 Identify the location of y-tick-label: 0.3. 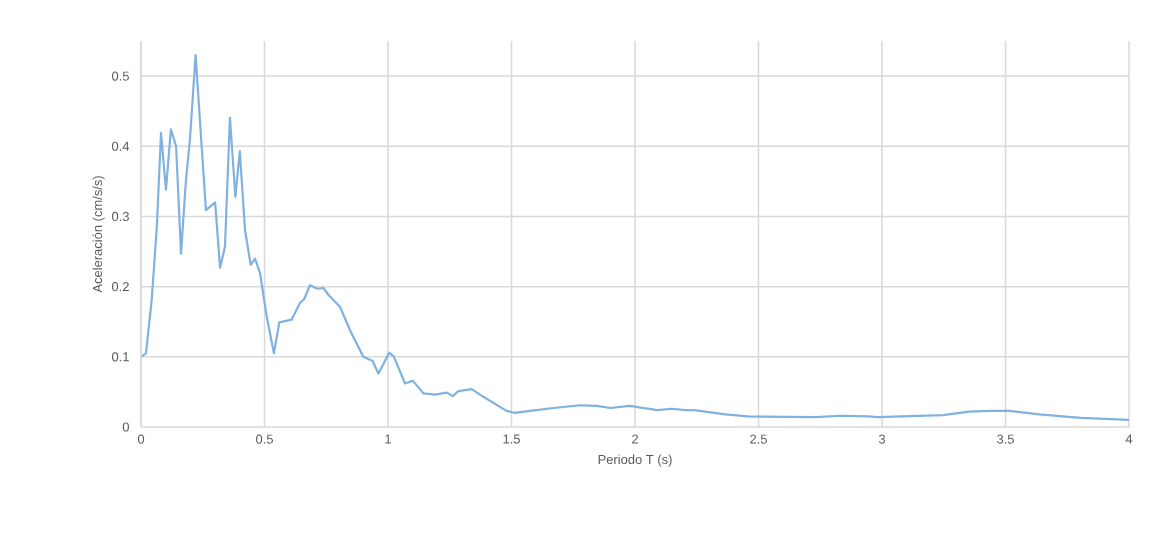
(120, 216).